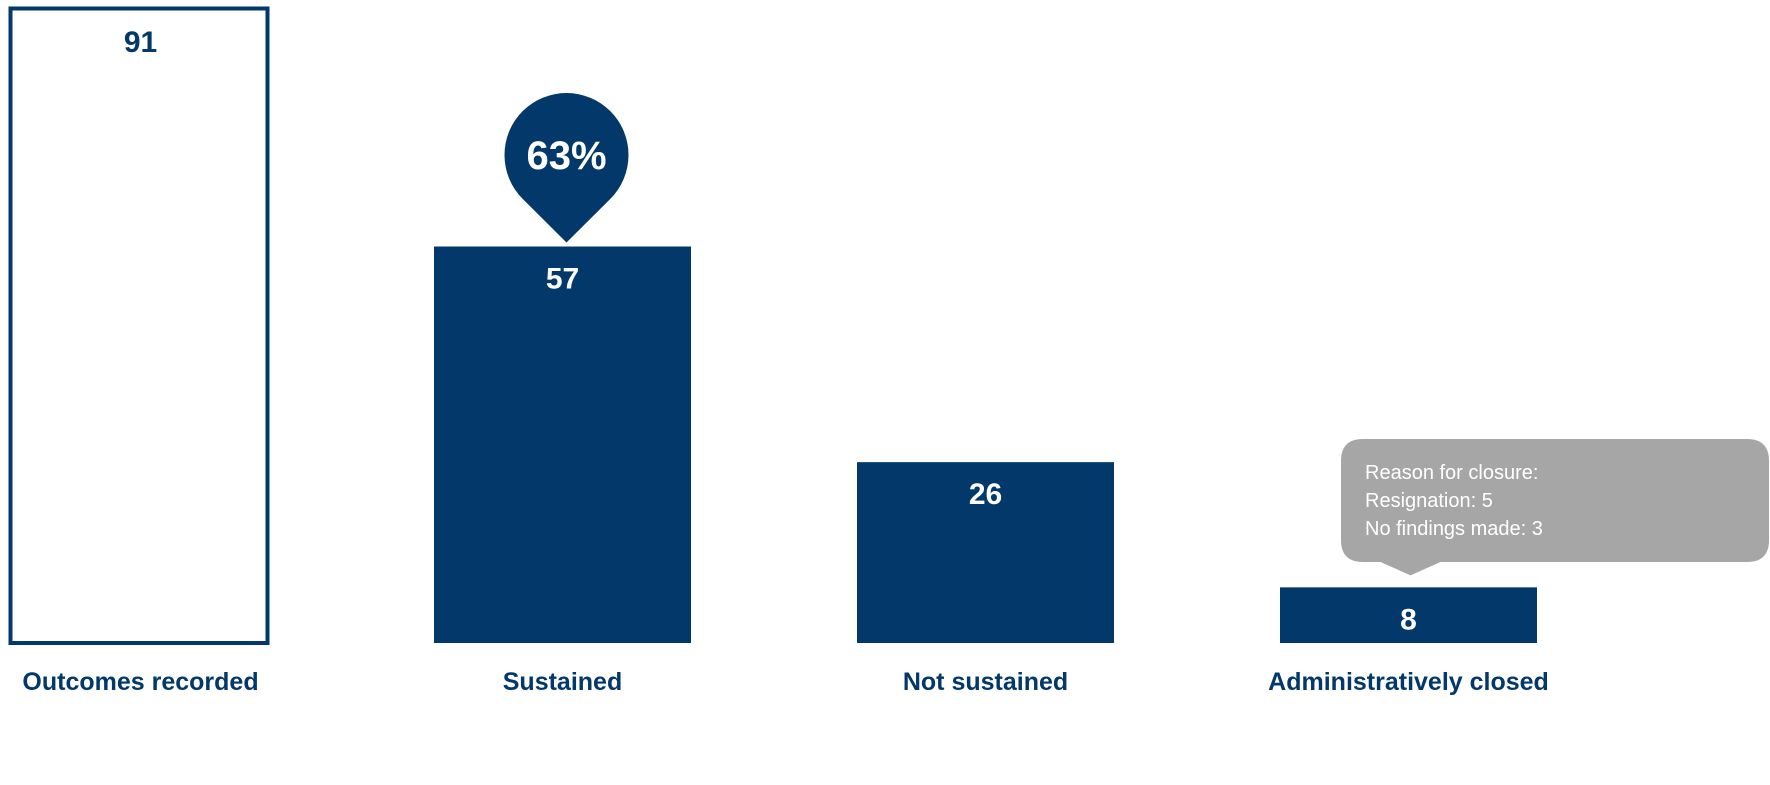 This screenshot has width=1770, height=785. Describe the element at coordinates (140, 682) in the screenshot. I see `category-label: Outcomes recorded` at that location.